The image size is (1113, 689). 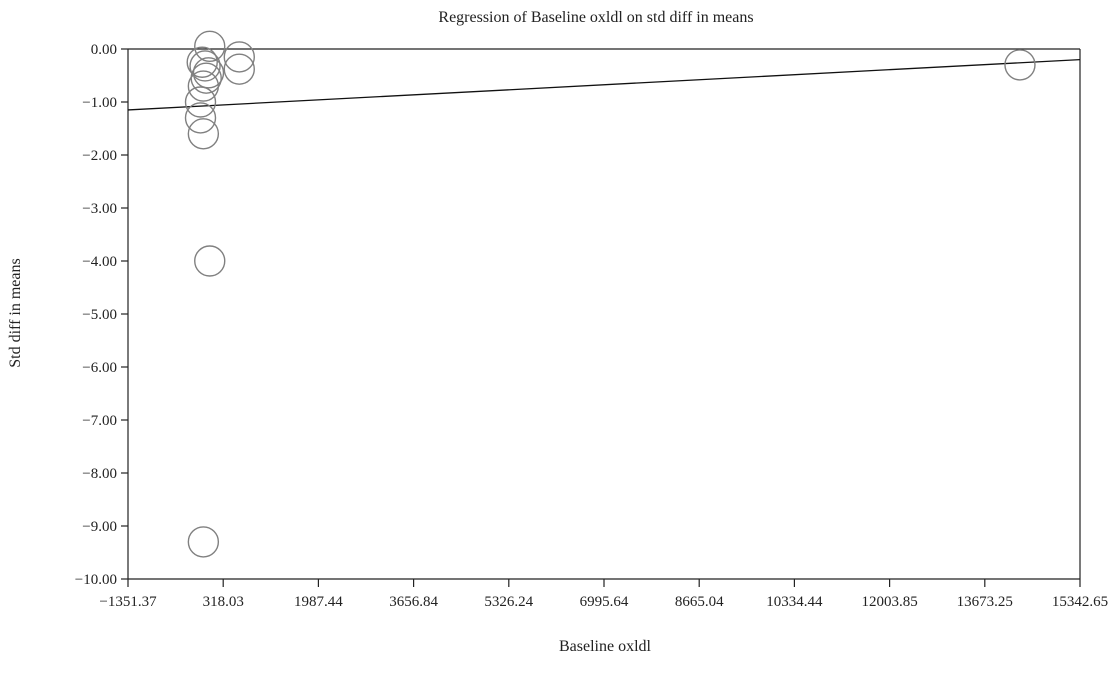 What do you see at coordinates (223, 602) in the screenshot?
I see `x-tick-label: 318.03` at bounding box center [223, 602].